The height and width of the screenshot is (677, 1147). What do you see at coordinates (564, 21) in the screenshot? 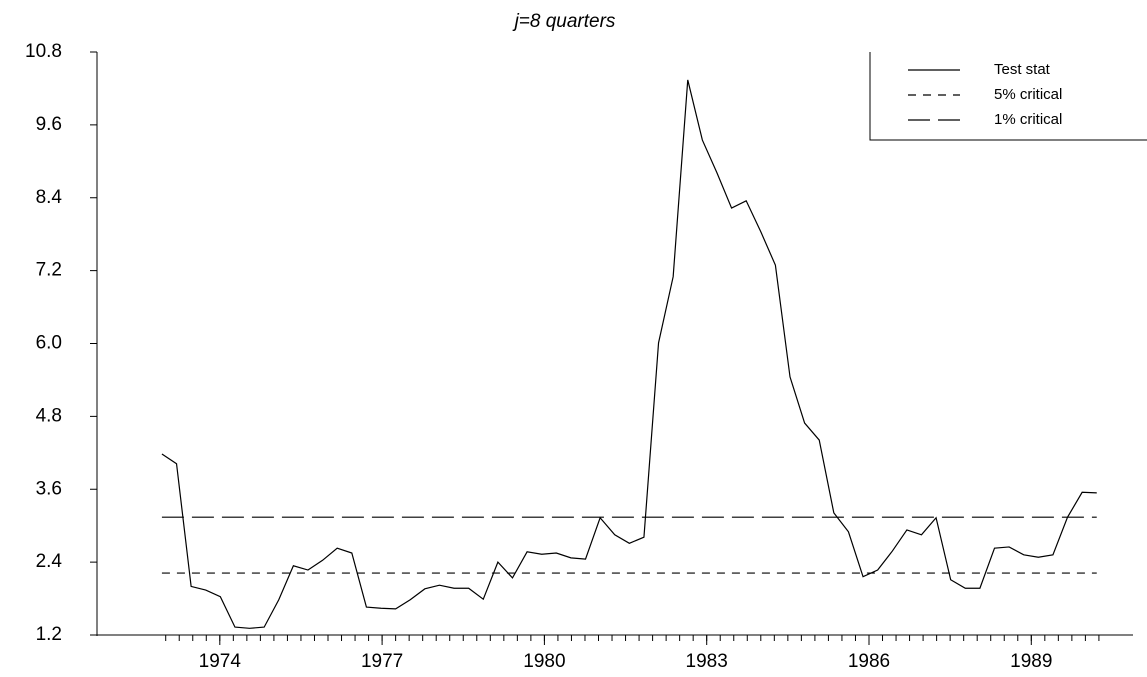
I see `chart-title: j=8 quarters` at bounding box center [564, 21].